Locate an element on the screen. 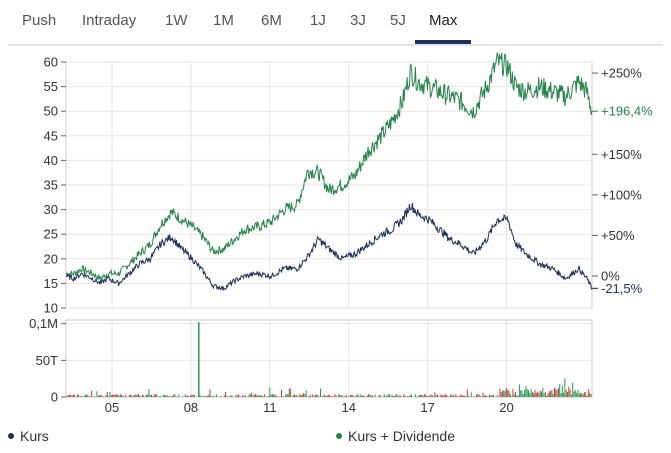  y-tick-label: 20 is located at coordinates (51, 258).